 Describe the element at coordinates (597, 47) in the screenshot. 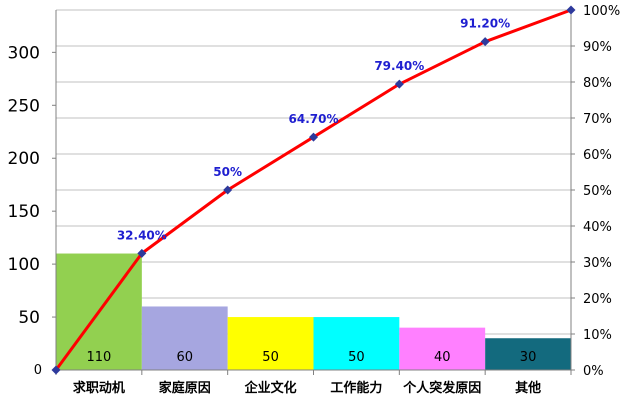

I see `right-tick-label: 90%` at that location.